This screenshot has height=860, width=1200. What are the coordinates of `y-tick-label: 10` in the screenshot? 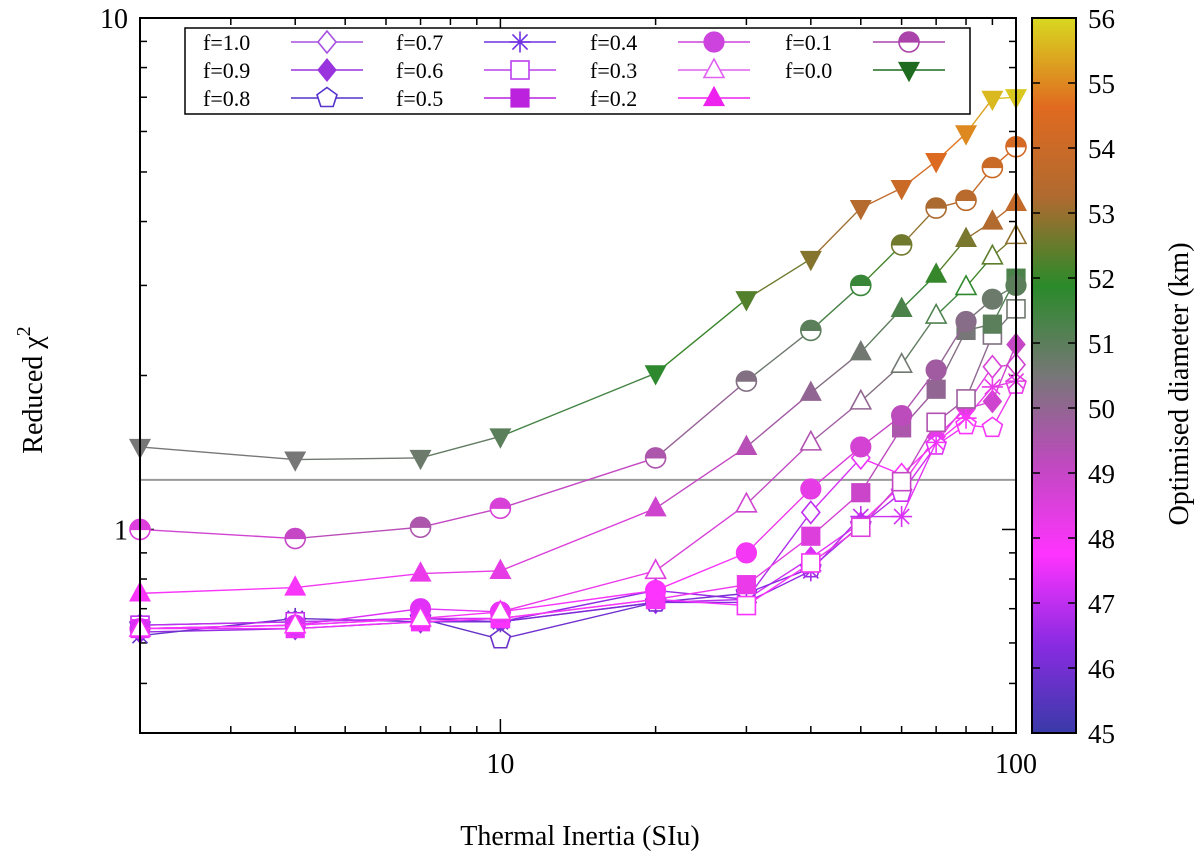 It's located at (114, 19).